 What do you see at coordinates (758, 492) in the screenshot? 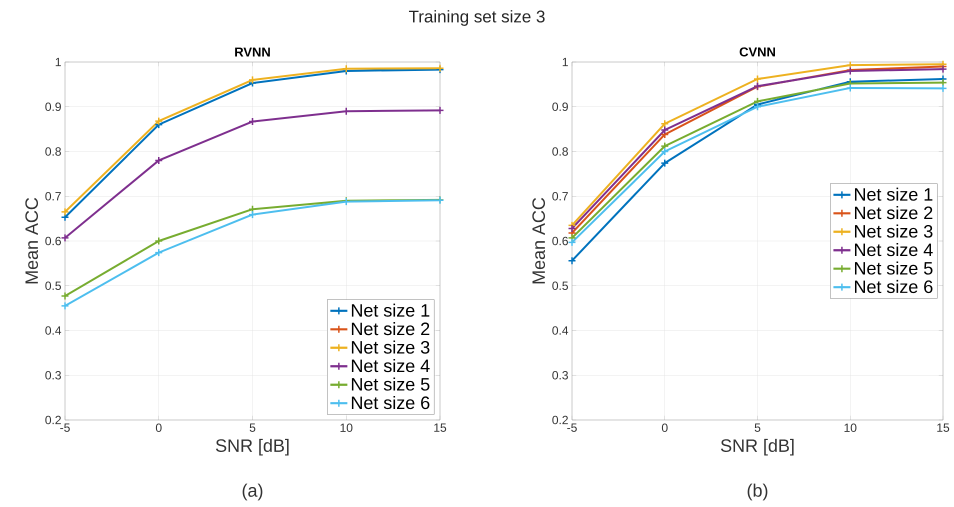
I see `text: (b)` at bounding box center [758, 492].